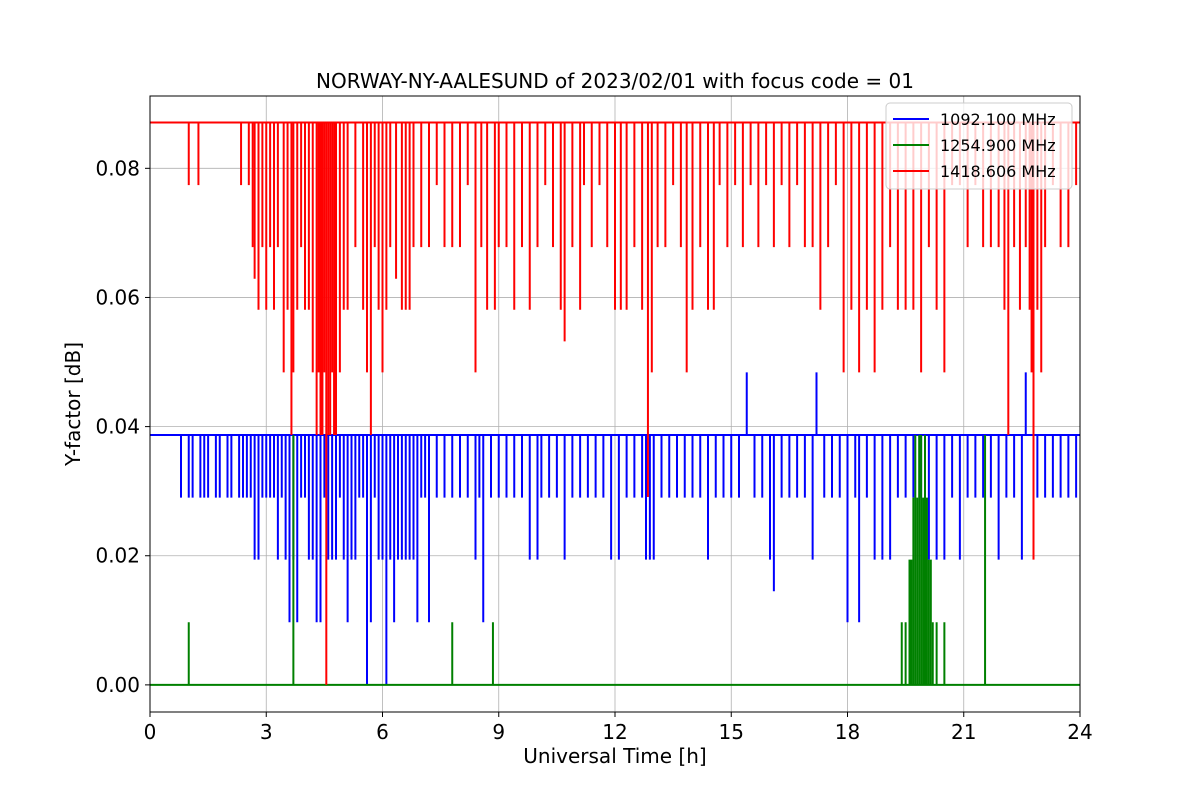 This screenshot has height=800, width=1200. What do you see at coordinates (382, 732) in the screenshot?
I see `x-tick-label: 6` at bounding box center [382, 732].